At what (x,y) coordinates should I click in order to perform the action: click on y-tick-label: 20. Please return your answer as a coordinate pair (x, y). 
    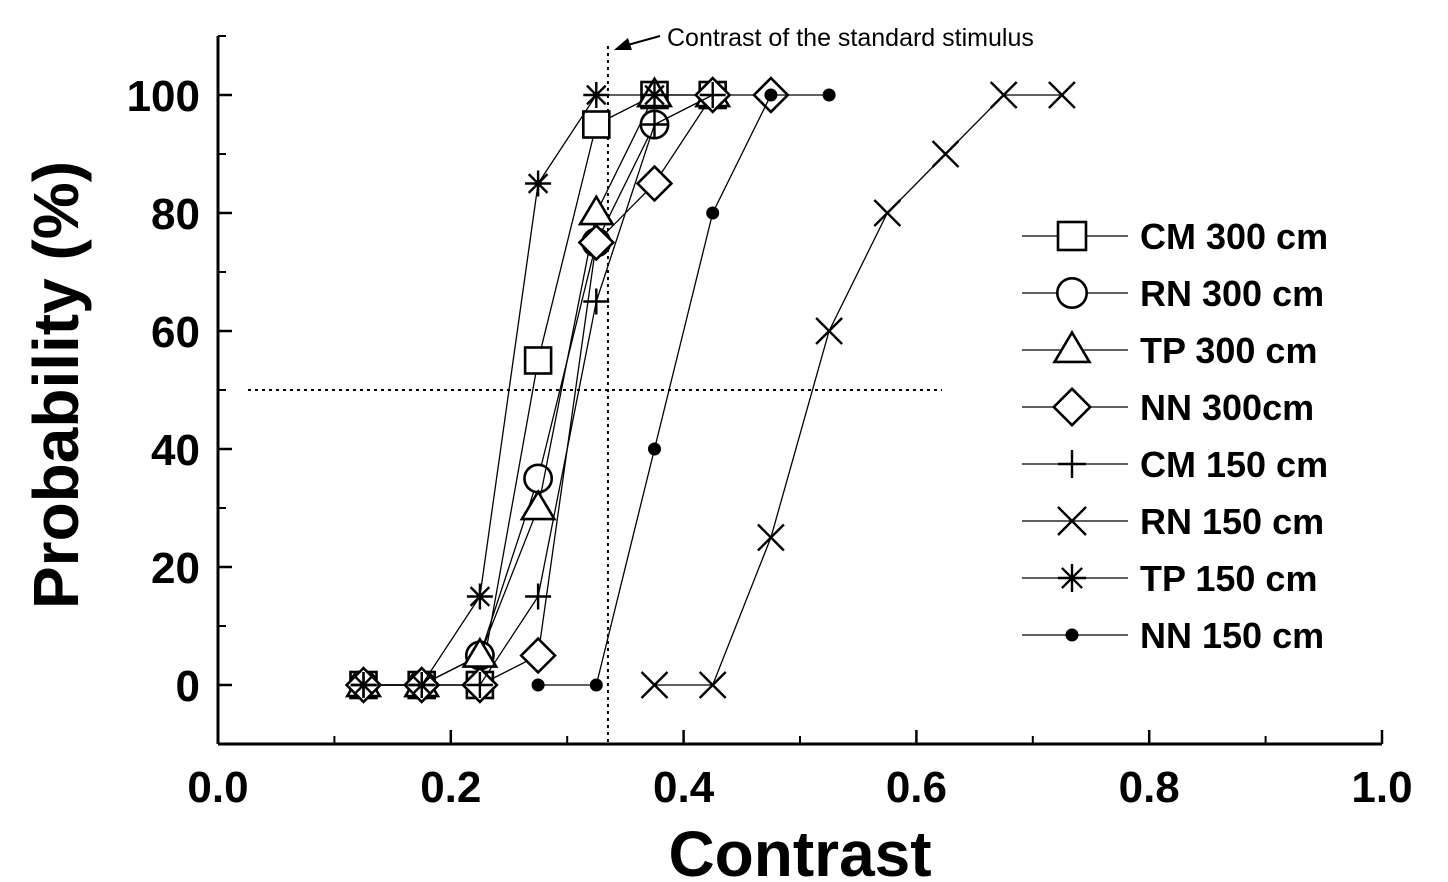
    Looking at the image, I should click on (175, 568).